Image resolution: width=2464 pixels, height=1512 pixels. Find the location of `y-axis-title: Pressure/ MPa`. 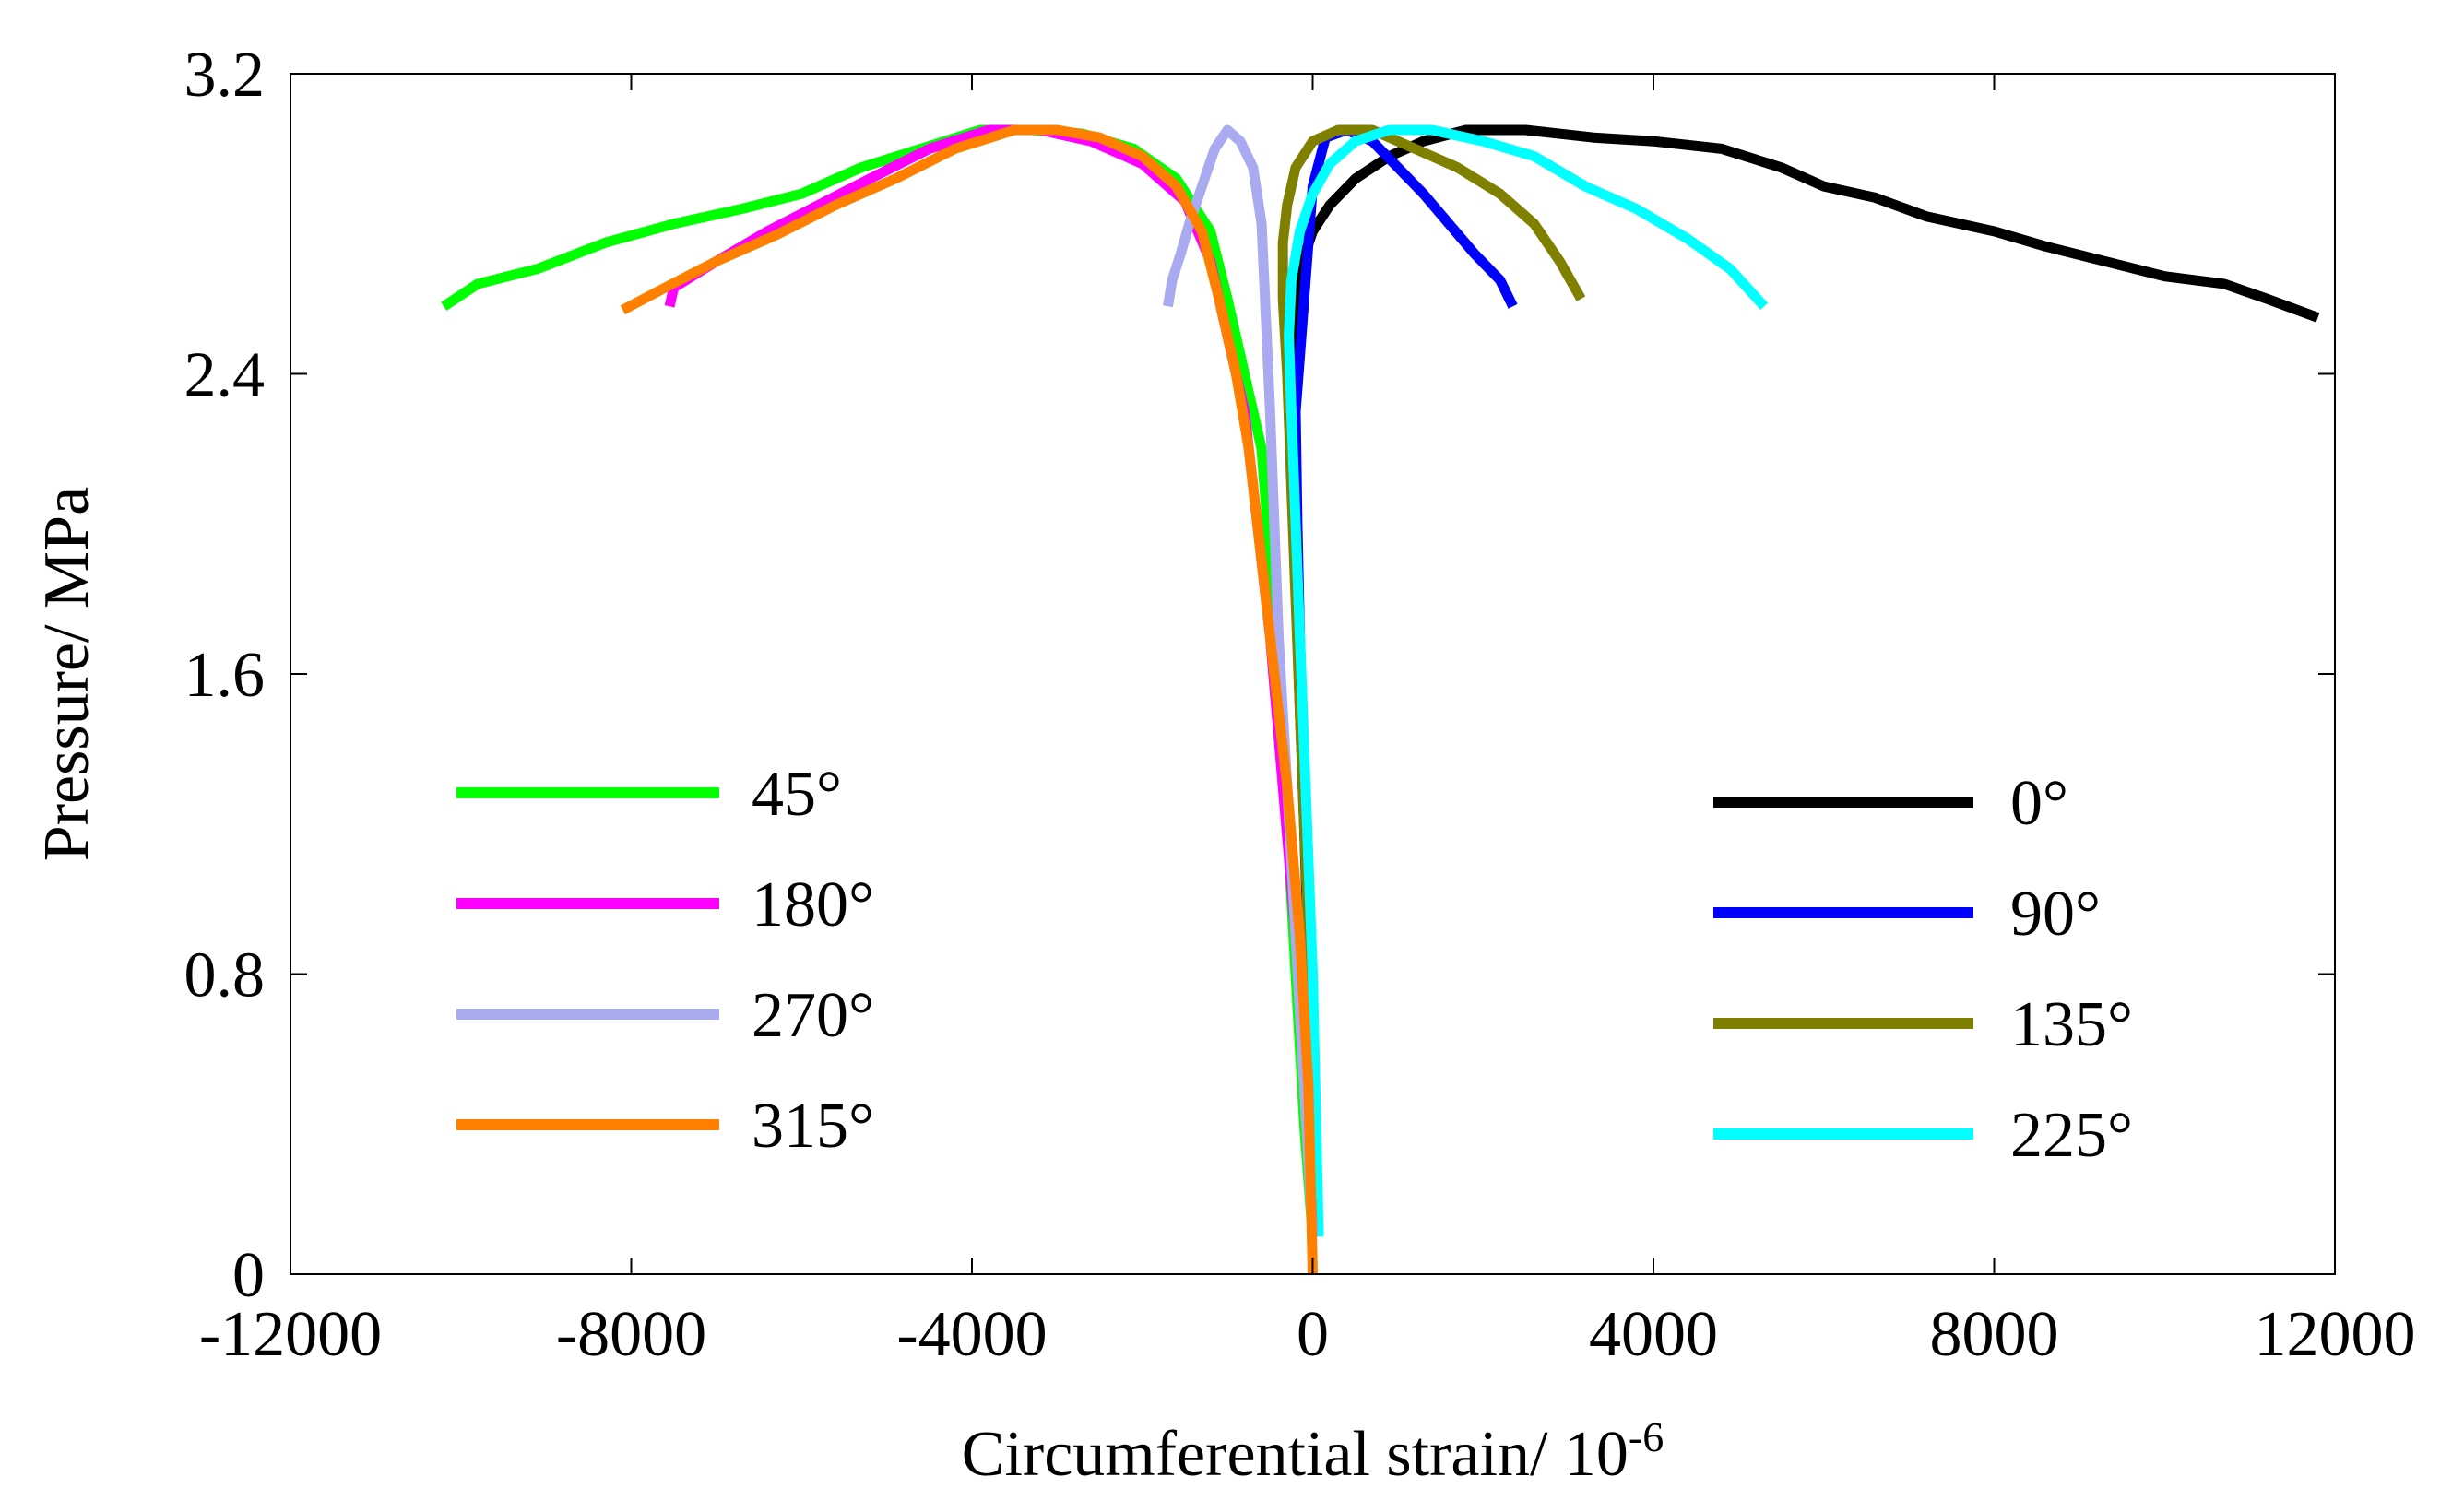

y-axis-title: Pressure/ MPa is located at coordinates (67, 674).